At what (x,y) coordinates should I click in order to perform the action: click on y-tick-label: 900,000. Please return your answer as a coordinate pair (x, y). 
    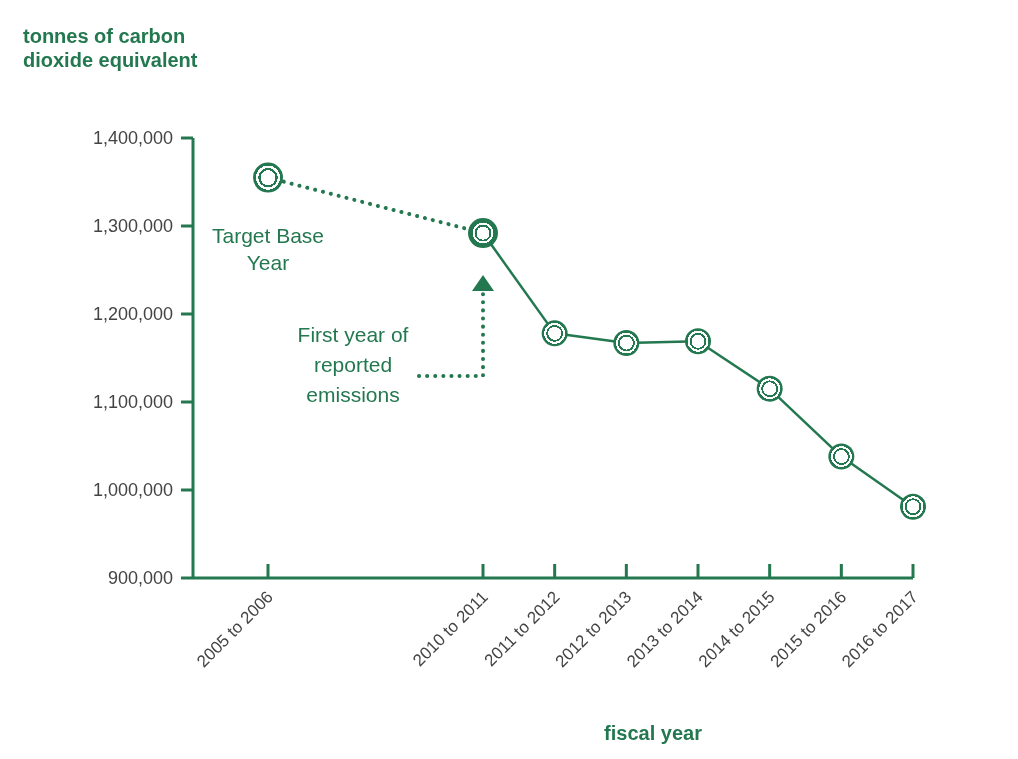
    Looking at the image, I should click on (140, 578).